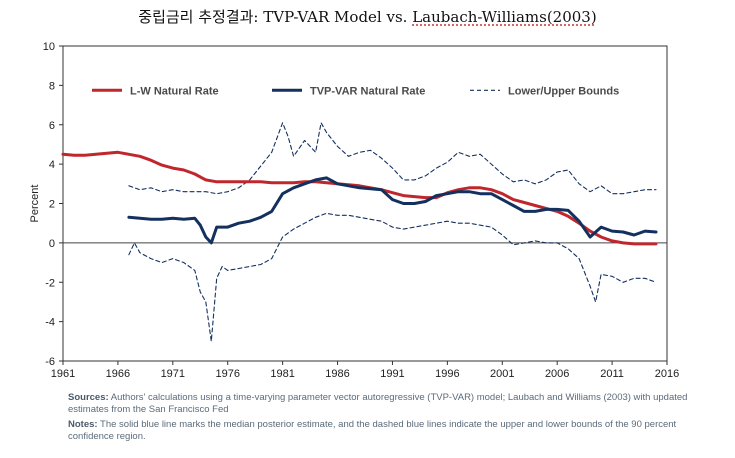  I want to click on chart-title-prefix: 중립금리 추정결과: TVP-VAR Model vs., so click(275, 17).